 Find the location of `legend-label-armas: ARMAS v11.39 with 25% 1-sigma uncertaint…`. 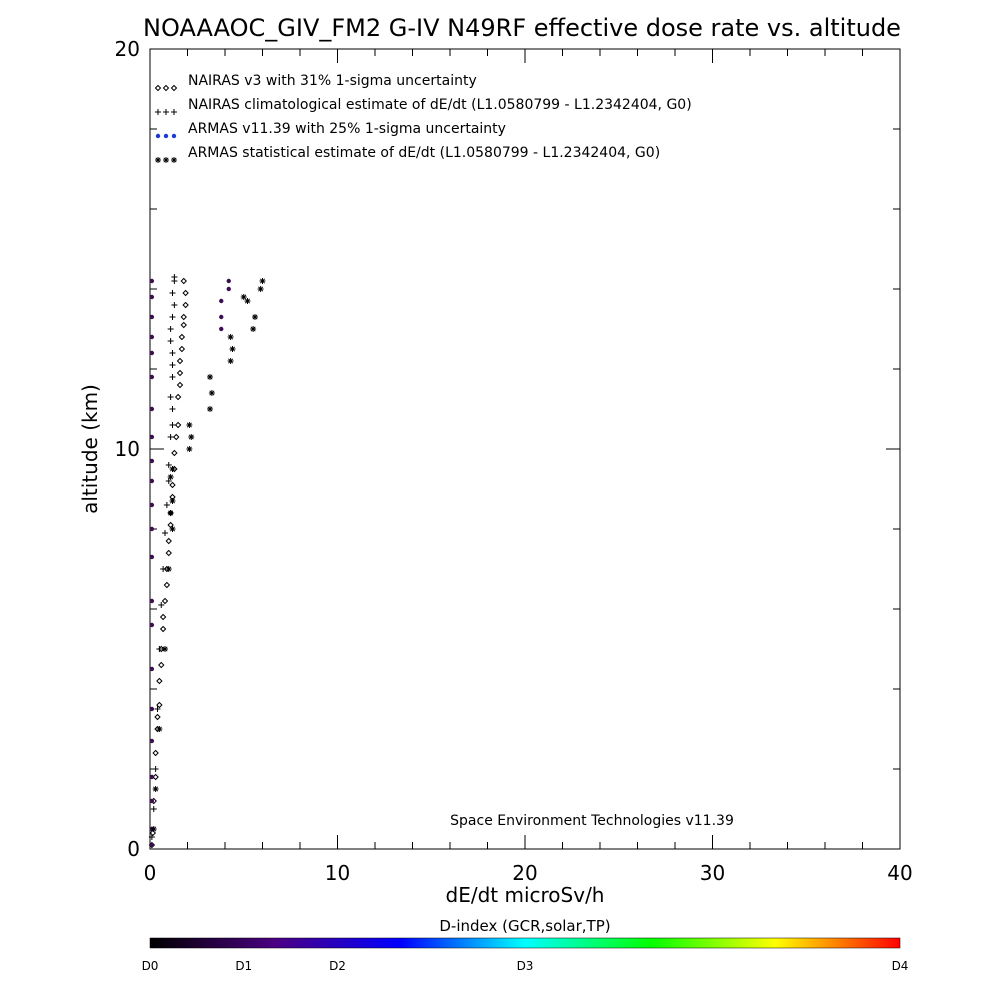

legend-label-armas: ARMAS v11.39 with 25% 1-sigma uncertaint… is located at coordinates (347, 129).